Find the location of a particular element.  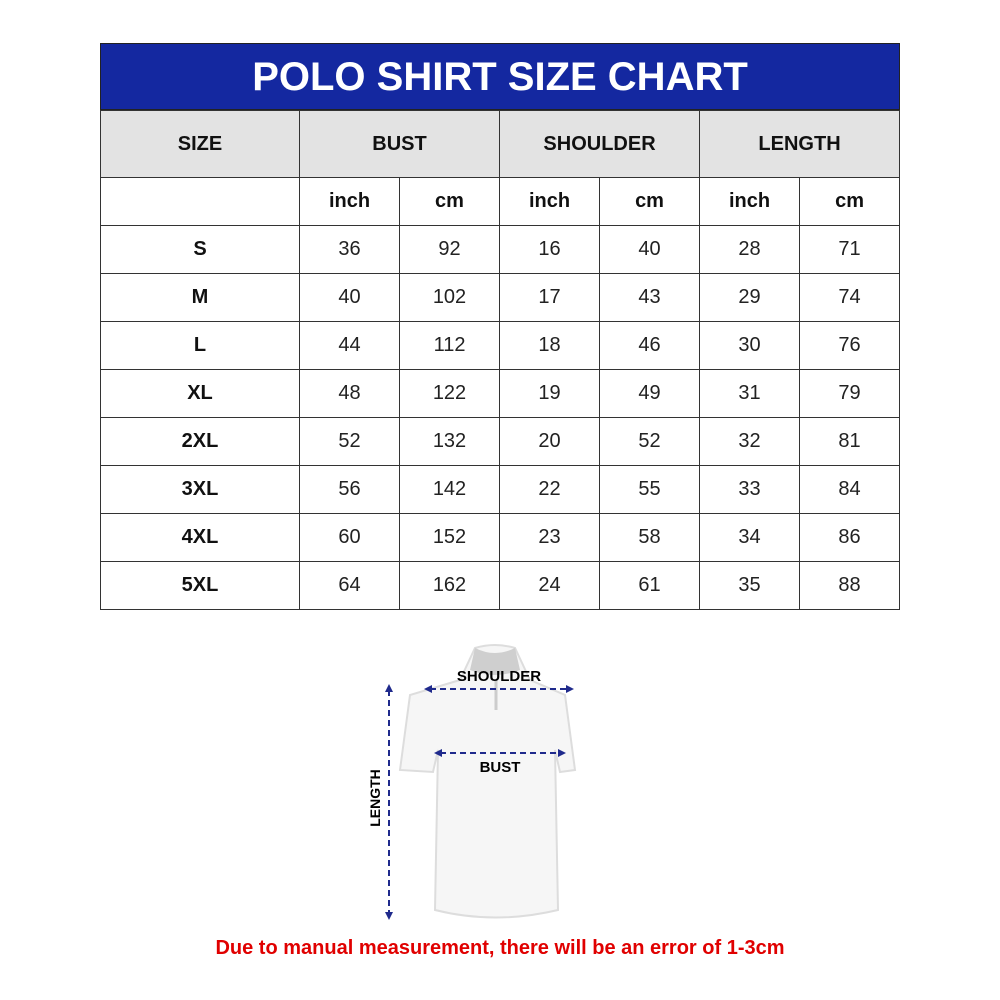

table-row: 2XL 52 132 20 52 32 81 is located at coordinates (500, 441).